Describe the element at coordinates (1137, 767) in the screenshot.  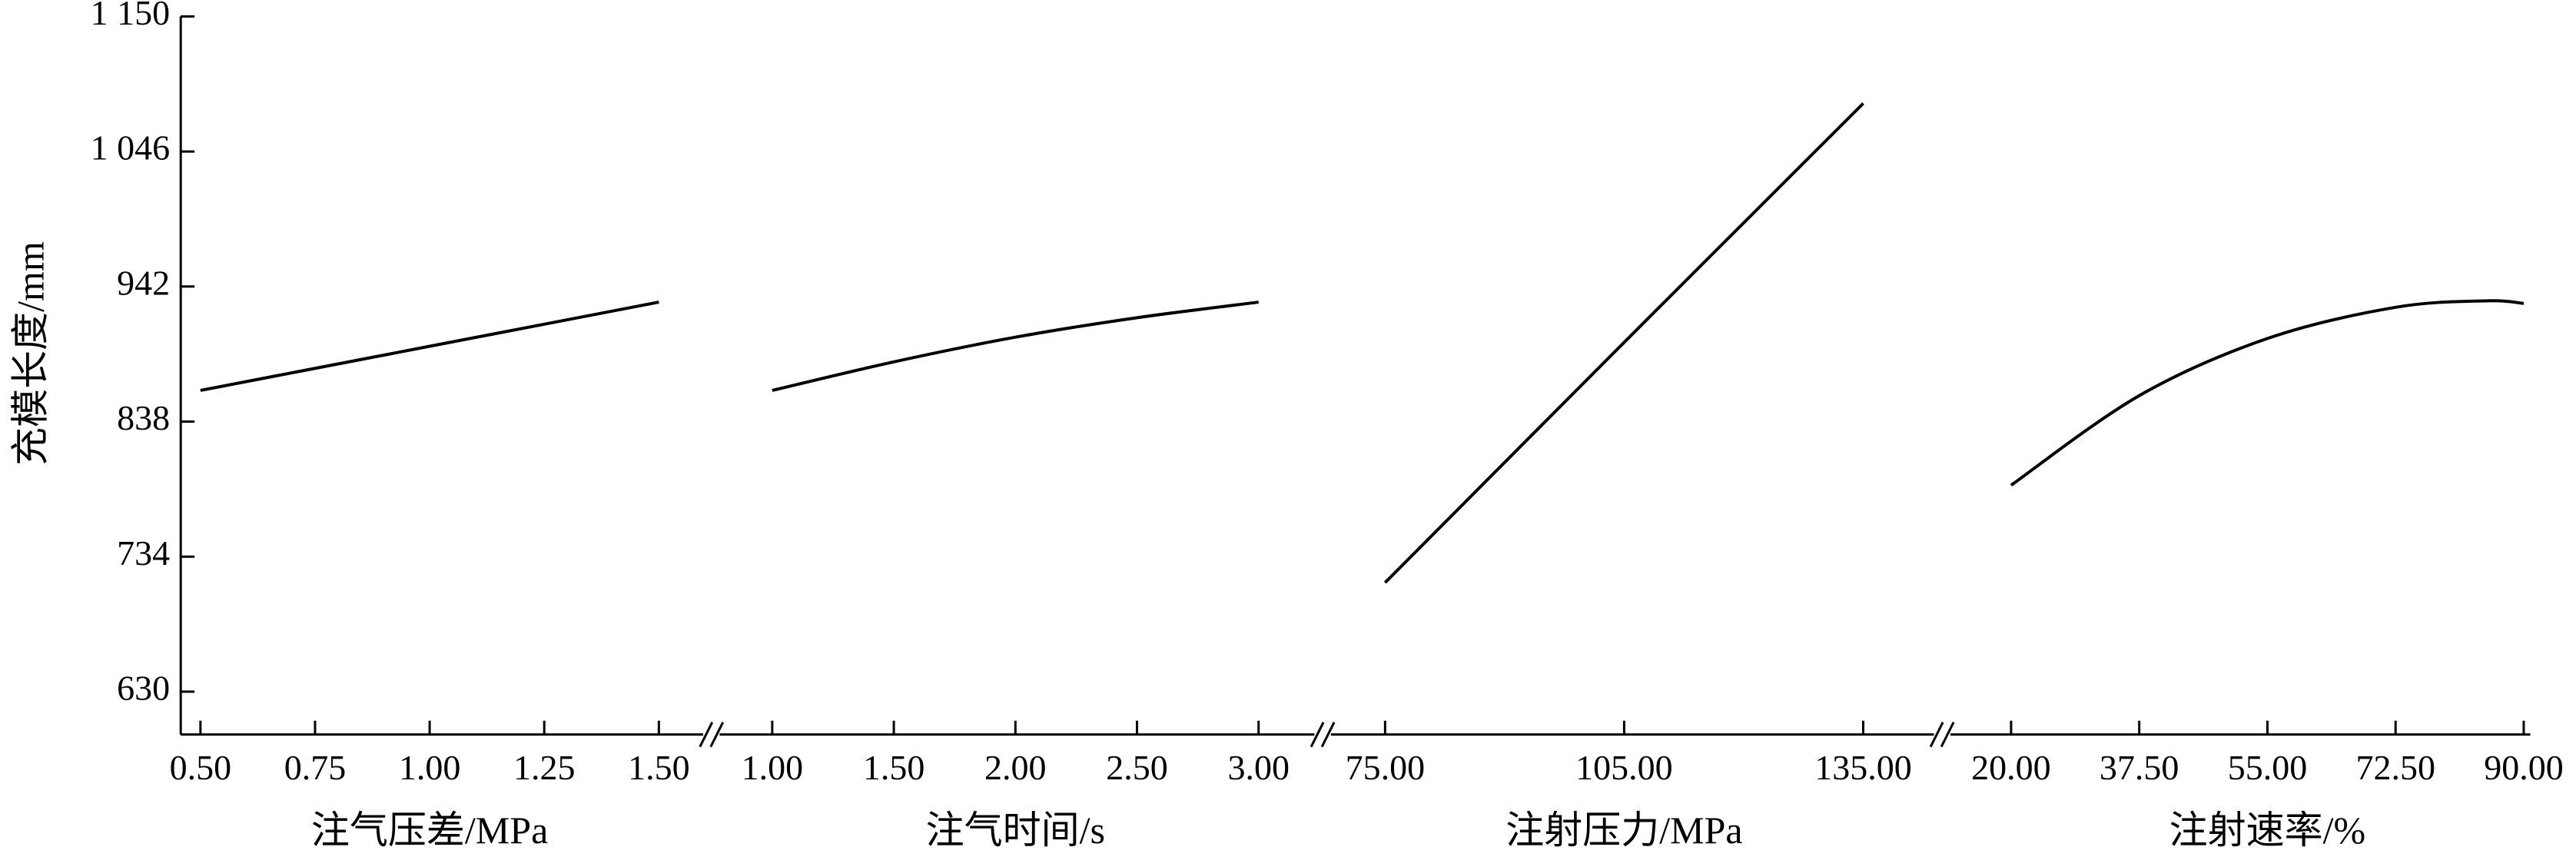
I see `x-tick-label: 2.50` at that location.